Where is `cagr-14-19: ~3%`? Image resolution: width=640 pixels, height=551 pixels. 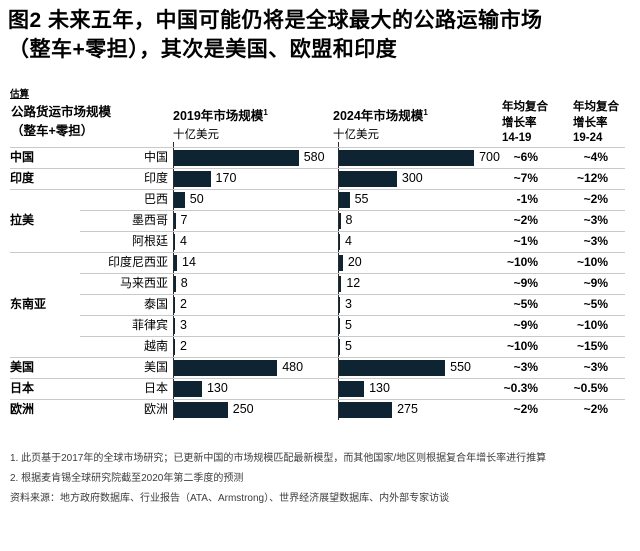 cagr-14-19: ~3% is located at coordinates (525, 367).